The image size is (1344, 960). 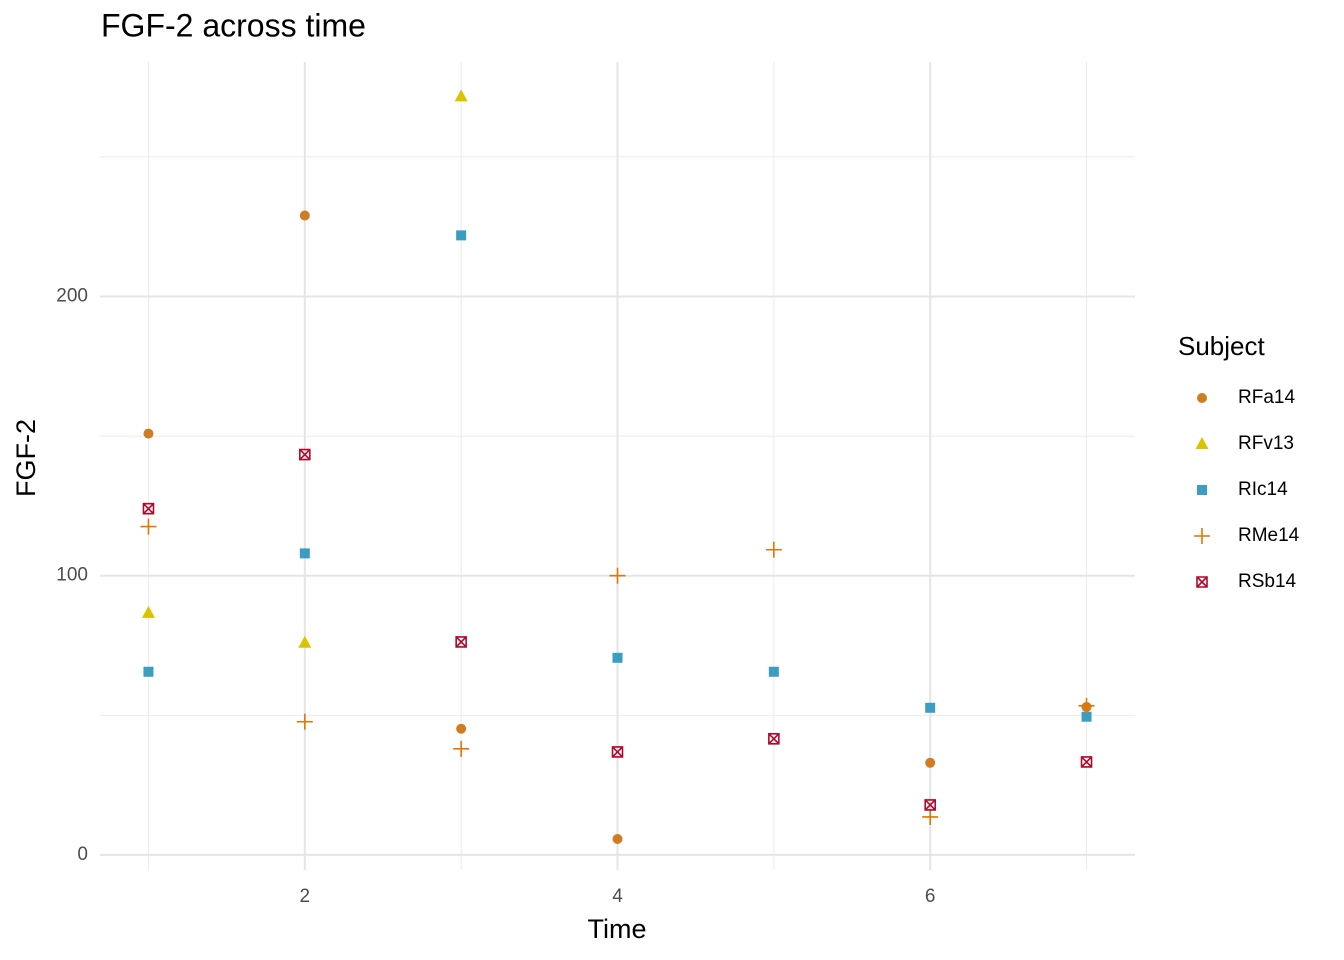 What do you see at coordinates (1263, 489) in the screenshot?
I see `legend-label: RIc14` at bounding box center [1263, 489].